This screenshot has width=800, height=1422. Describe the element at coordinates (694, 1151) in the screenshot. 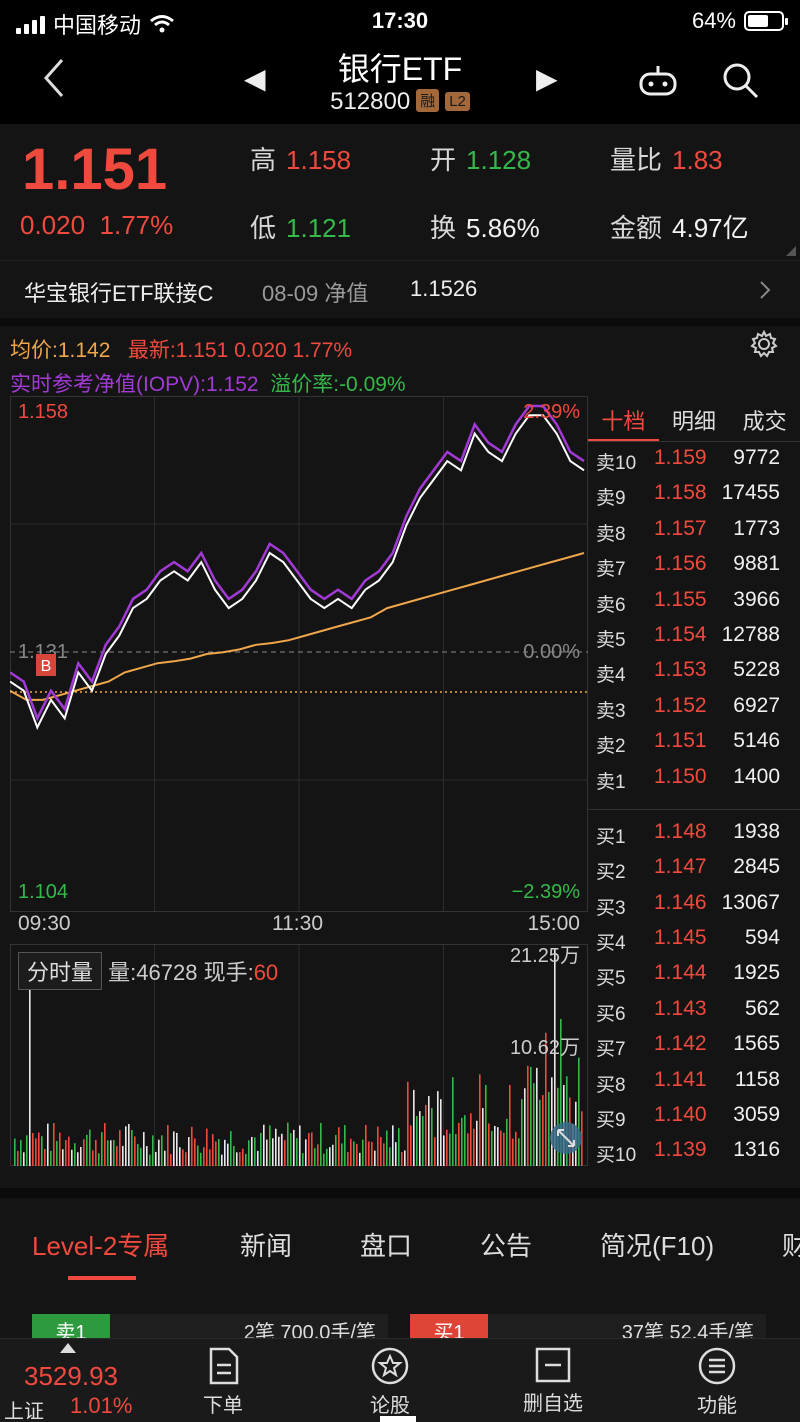

I see `bid-row: 买10 1.139 1316` at that location.